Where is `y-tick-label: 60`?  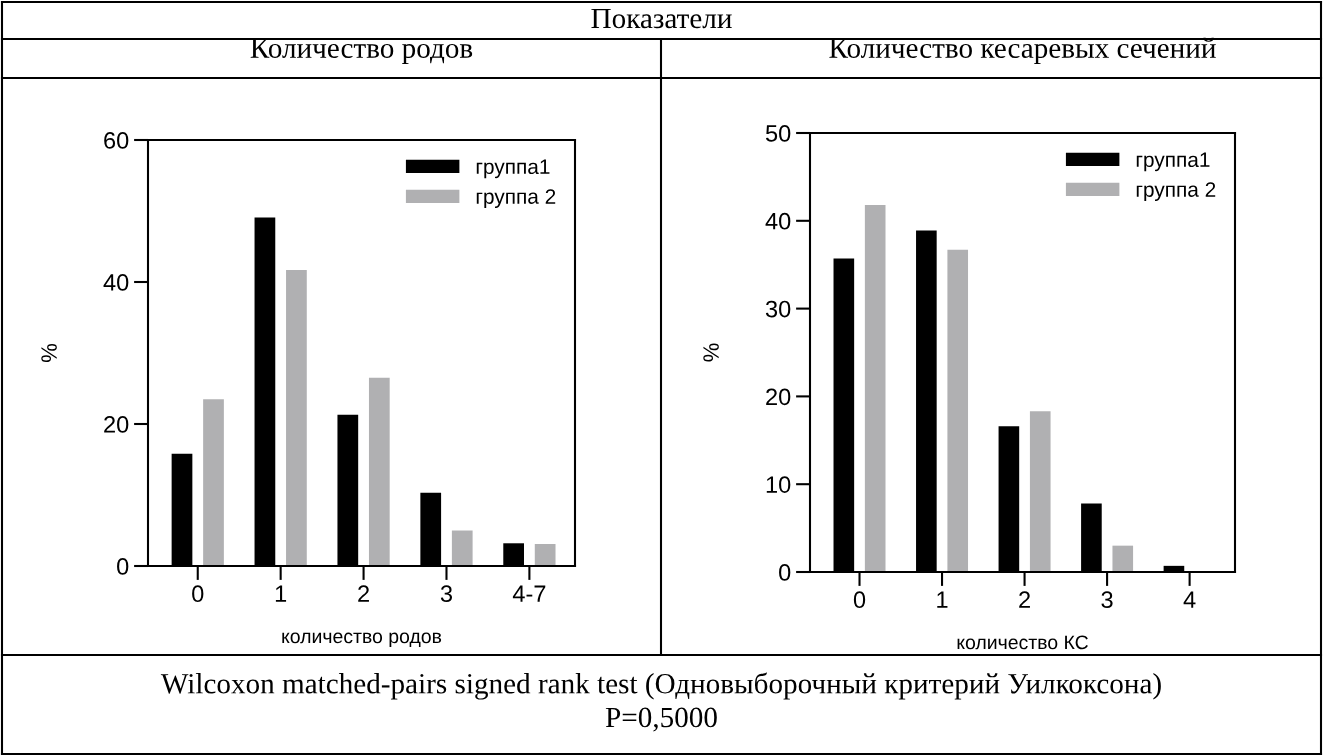
y-tick-label: 60 is located at coordinates (116, 140).